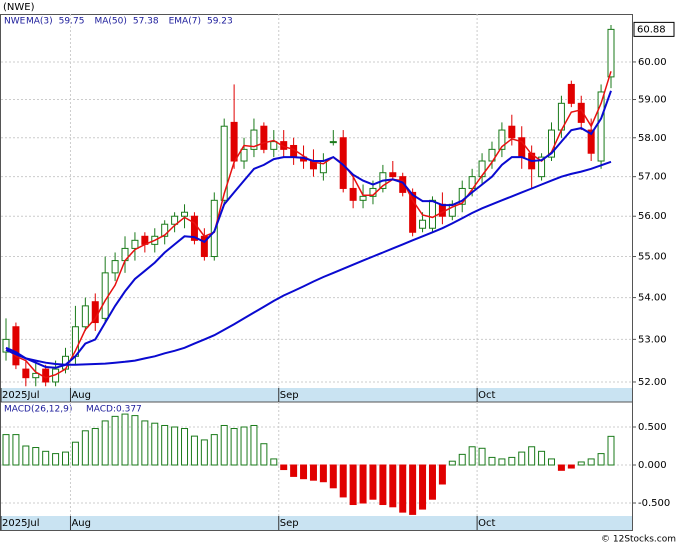 The image size is (680, 546). Describe the element at coordinates (72, 22) in the screenshot. I see `legend-value: 59.75` at that location.